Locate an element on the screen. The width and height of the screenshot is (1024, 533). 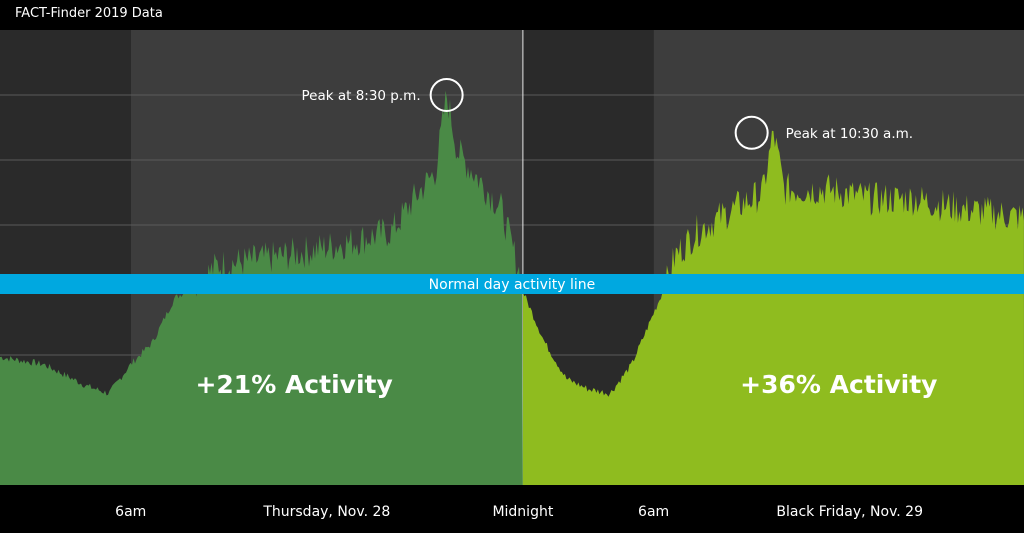
friday-peak-label: Peak at 10:30 a.m. is located at coordinates (849, 134).